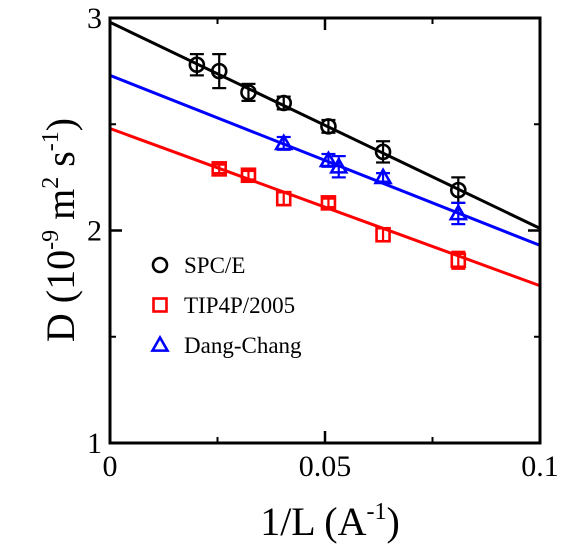  I want to click on legend-marker-dang-chang, so click(160, 343).